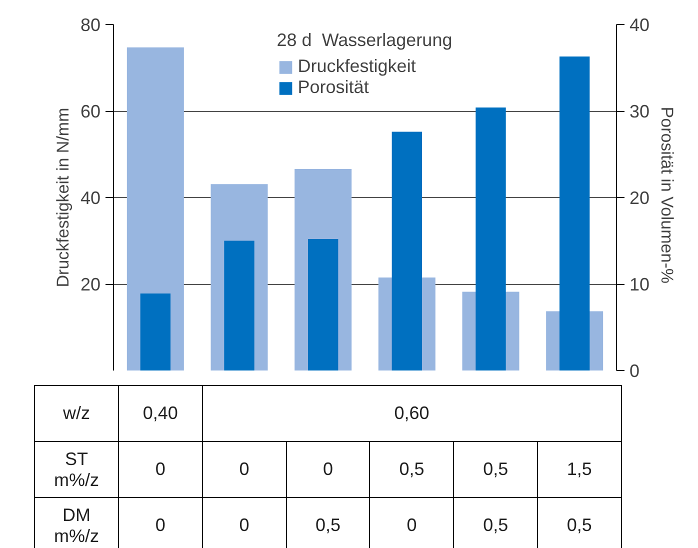  Describe the element at coordinates (333, 87) in the screenshot. I see `legend-label: Porosität` at that location.